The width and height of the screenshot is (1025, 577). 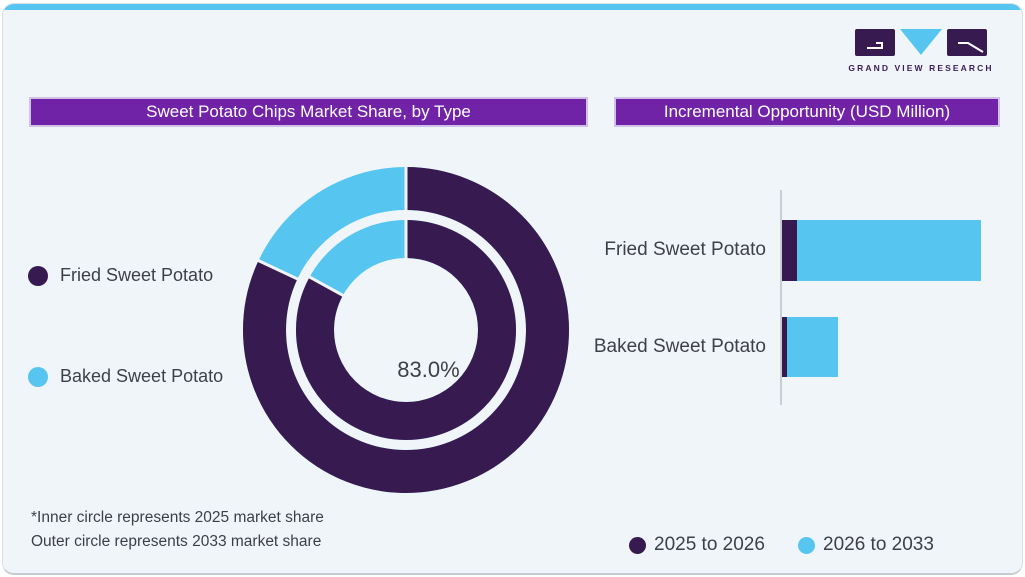 I want to click on logo-r-block-icon, so click(x=967, y=42).